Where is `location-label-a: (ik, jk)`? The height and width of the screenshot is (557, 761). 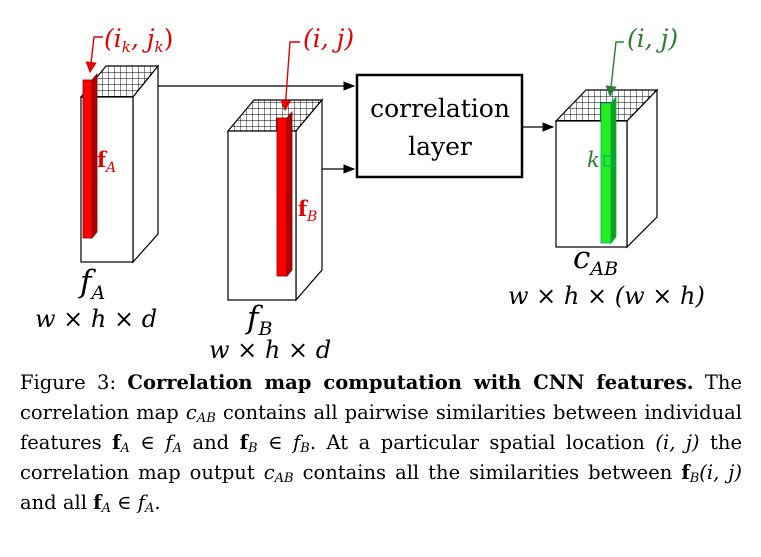 location-label-a: (ik, jk) is located at coordinates (138, 40).